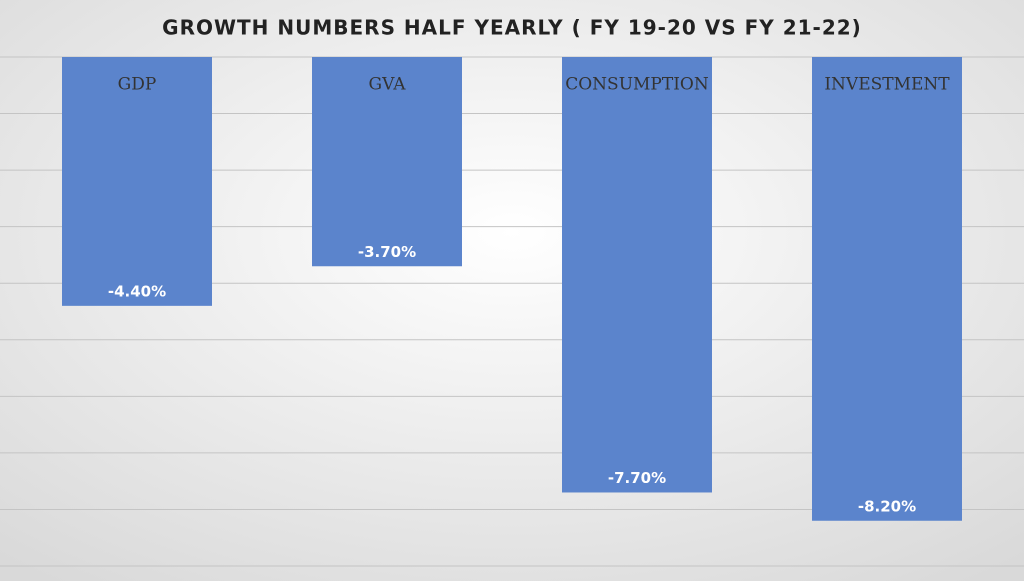 The image size is (1024, 581). Describe the element at coordinates (637, 478) in the screenshot. I see `data-label: -7.70%` at that location.